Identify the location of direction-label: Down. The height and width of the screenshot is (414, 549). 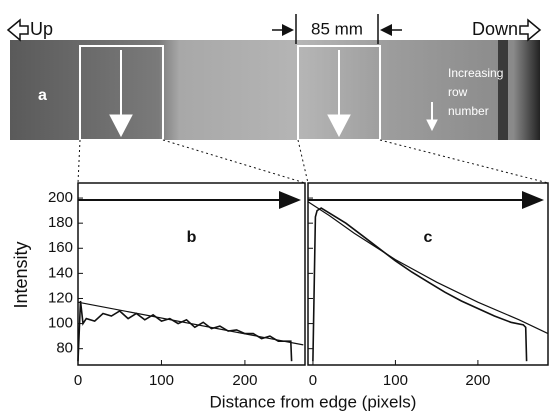
(495, 29).